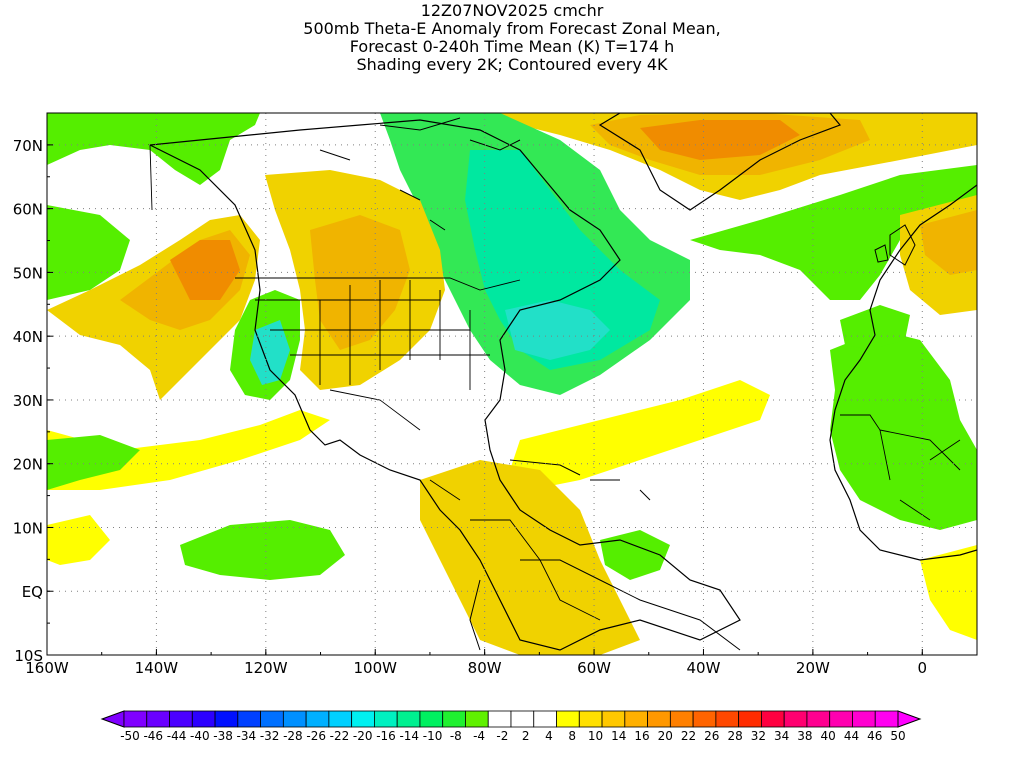 This screenshot has height=768, width=1024. Describe the element at coordinates (456, 736) in the screenshot. I see `colorbar-label: -8` at that location.